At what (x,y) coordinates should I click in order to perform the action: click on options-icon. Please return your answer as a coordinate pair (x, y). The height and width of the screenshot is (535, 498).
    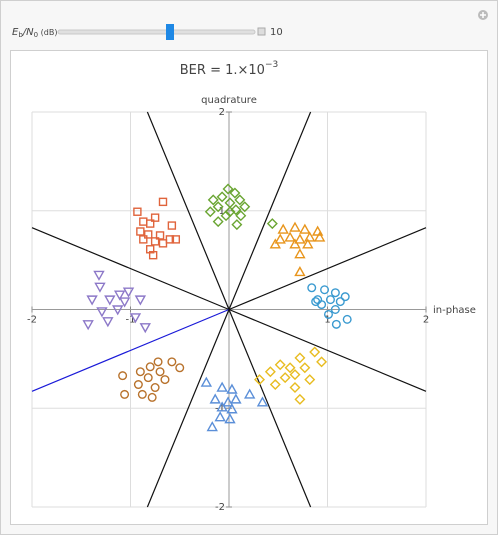
    Looking at the image, I should click on (483, 15).